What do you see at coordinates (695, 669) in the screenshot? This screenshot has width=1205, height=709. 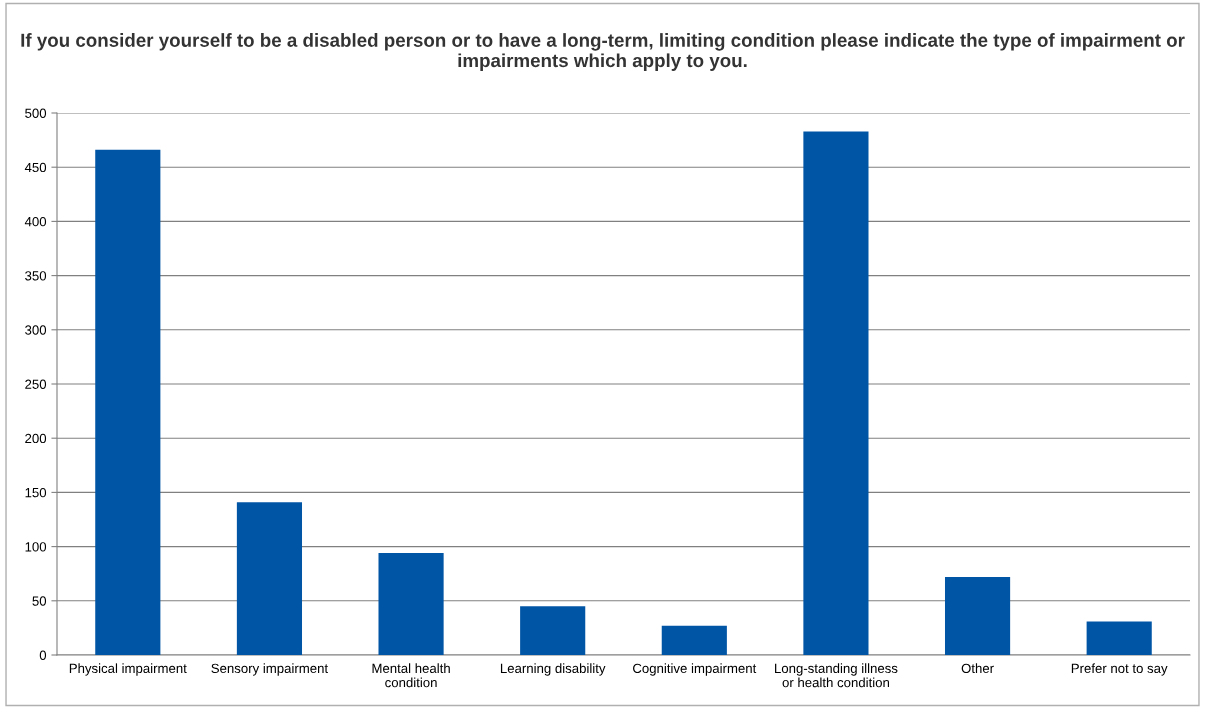 I see `x-tick-label: Cognitive impairment` at bounding box center [695, 669].